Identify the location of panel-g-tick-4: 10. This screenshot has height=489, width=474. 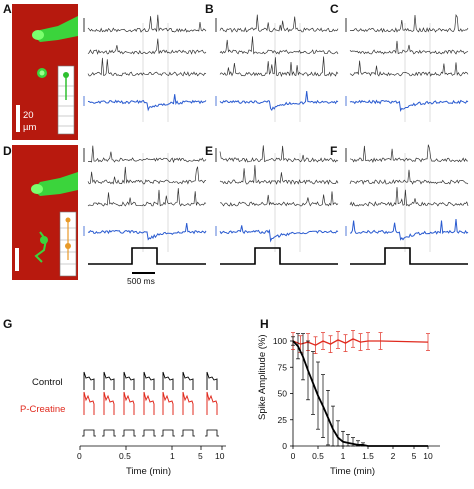
(220, 456).